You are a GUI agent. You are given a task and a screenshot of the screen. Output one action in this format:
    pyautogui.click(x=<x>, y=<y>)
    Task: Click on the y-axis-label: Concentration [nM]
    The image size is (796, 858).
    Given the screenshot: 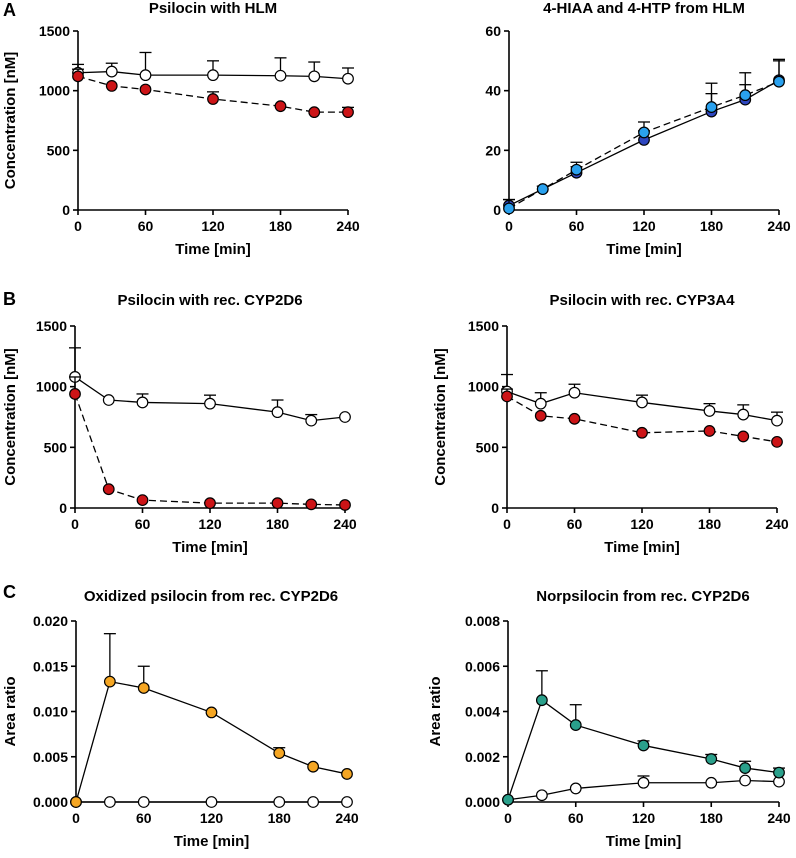 What is the action you would take?
    pyautogui.click(x=440, y=416)
    